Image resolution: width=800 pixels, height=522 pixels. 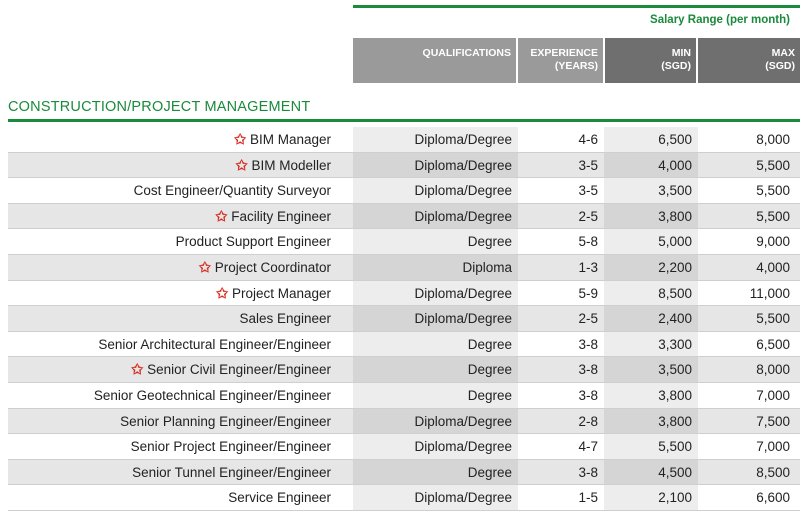 I want to click on table-row: ✩ BIM Manager Diploma/Degree 4-6 6,500 8,000, so click(x=404, y=140).